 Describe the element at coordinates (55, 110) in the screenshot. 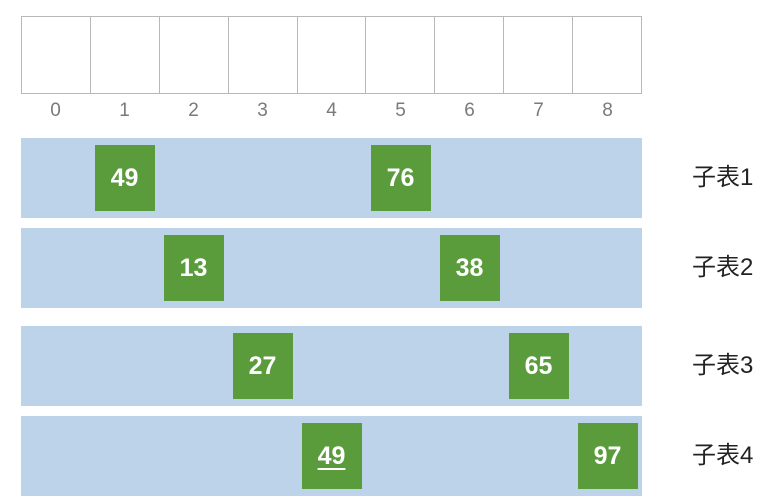

I see `array-index: 0` at that location.